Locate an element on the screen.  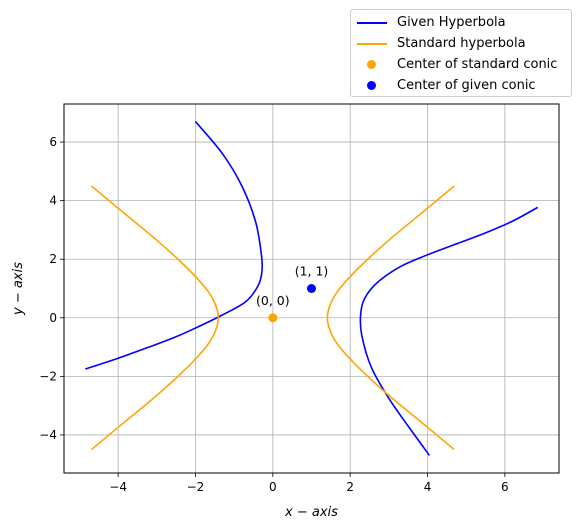
x-tick-label: 4 is located at coordinates (428, 487).